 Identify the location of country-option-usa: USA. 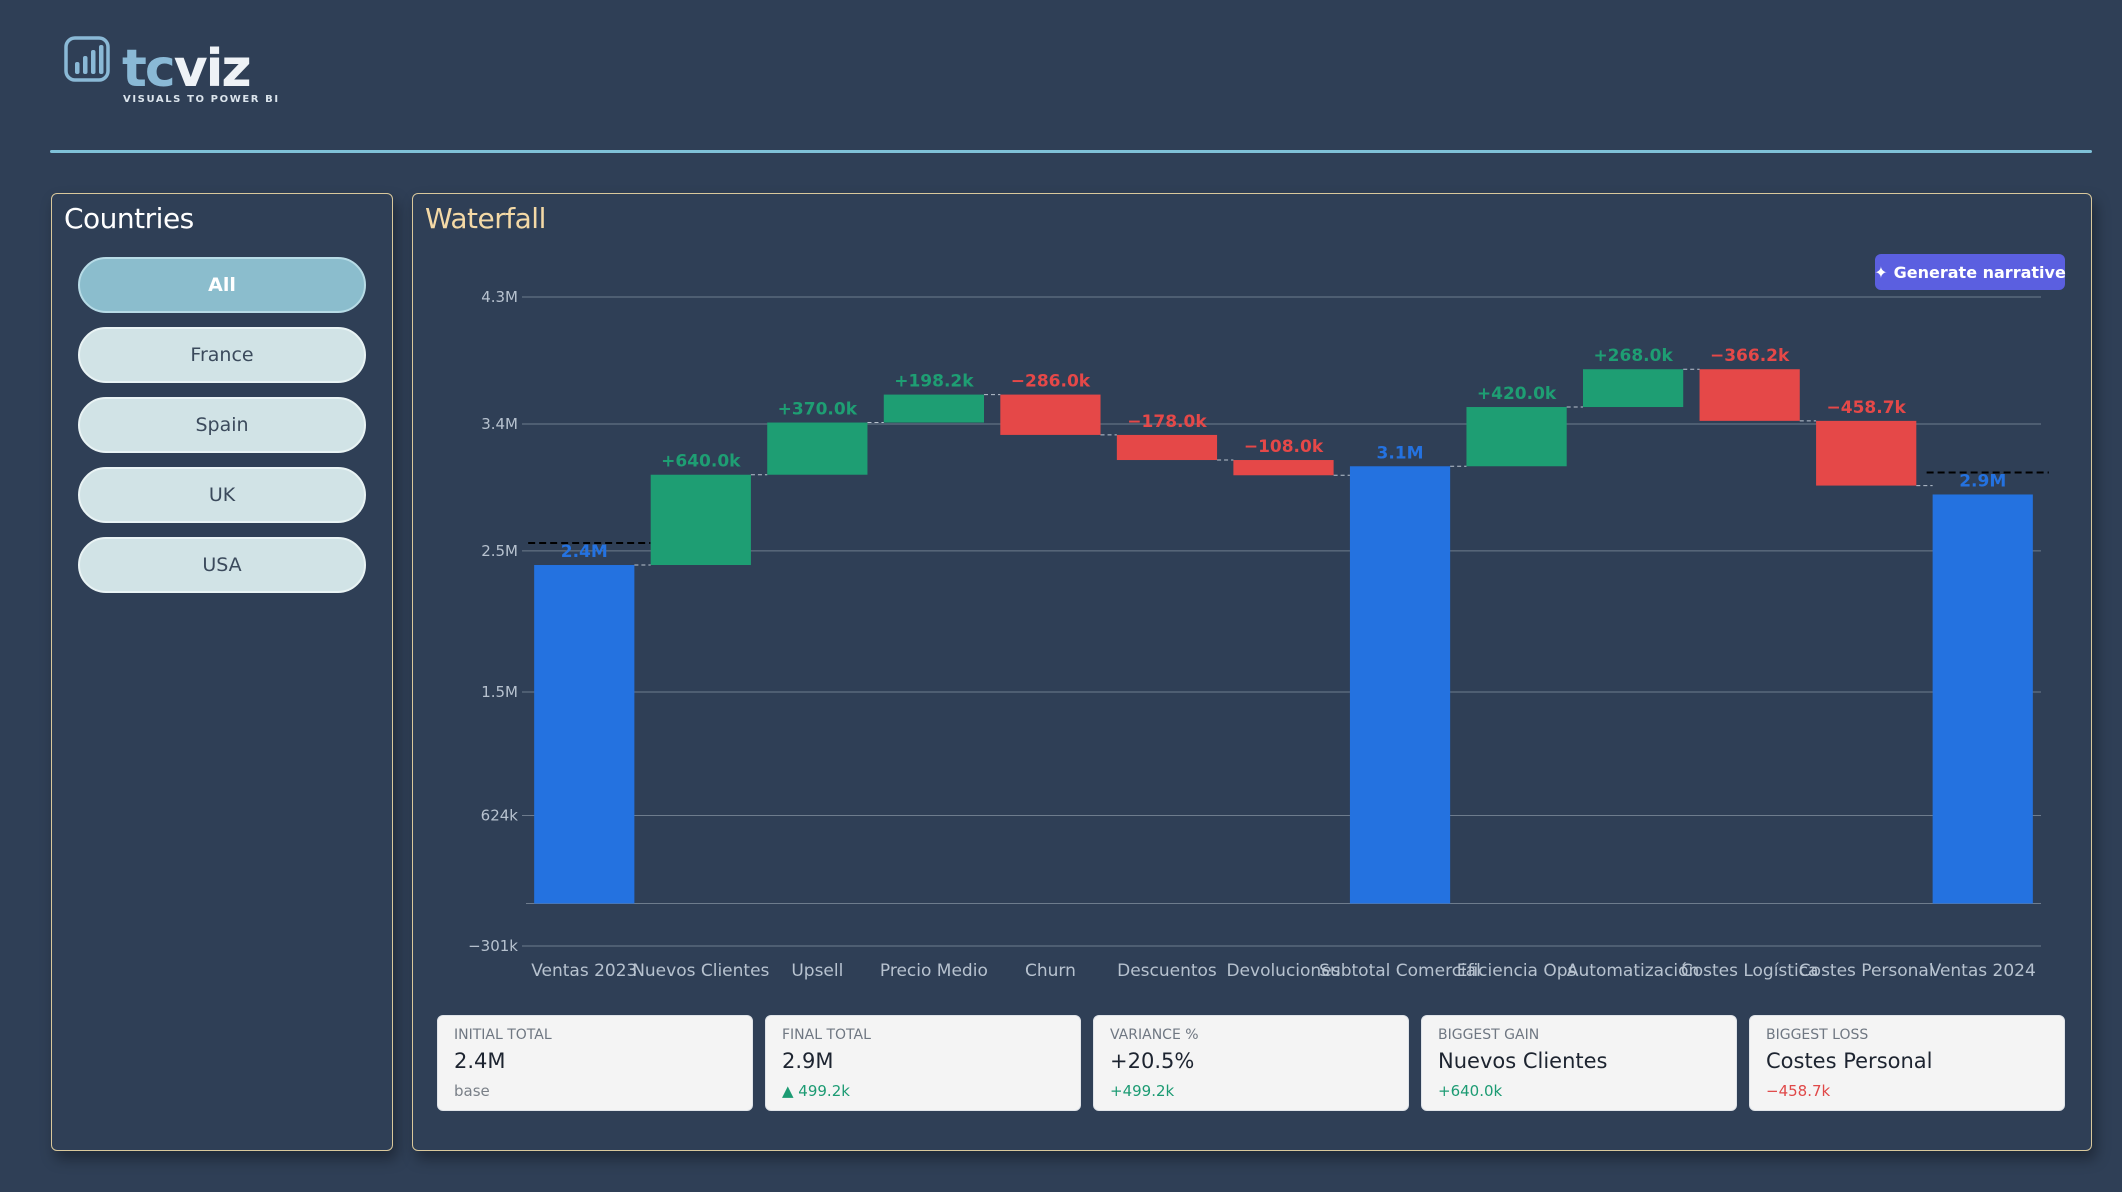
(222, 565).